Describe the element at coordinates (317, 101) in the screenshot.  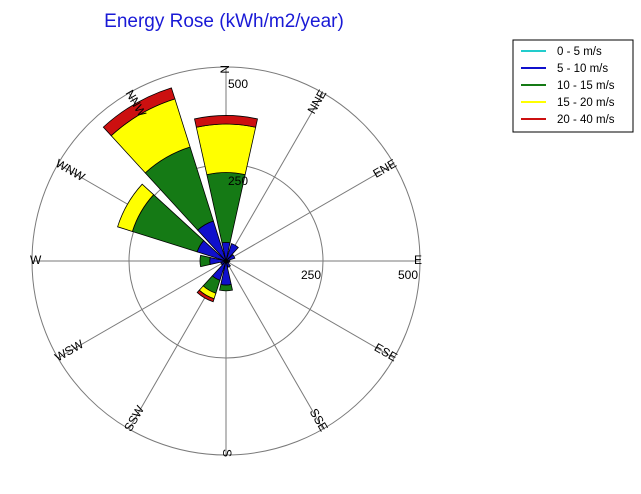
I see `direction-label-nne: NNE` at that location.